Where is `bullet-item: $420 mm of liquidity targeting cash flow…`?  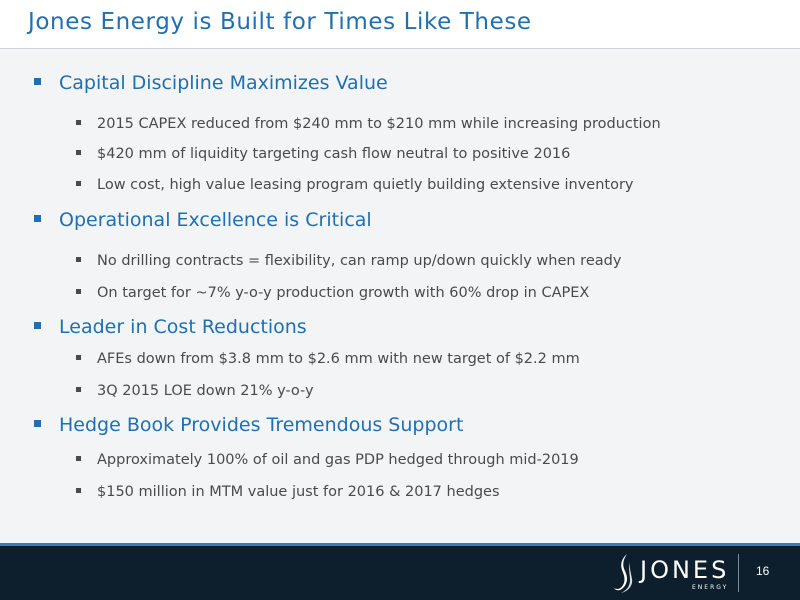 bullet-item: $420 mm of liquidity targeting cash flow… is located at coordinates (323, 154).